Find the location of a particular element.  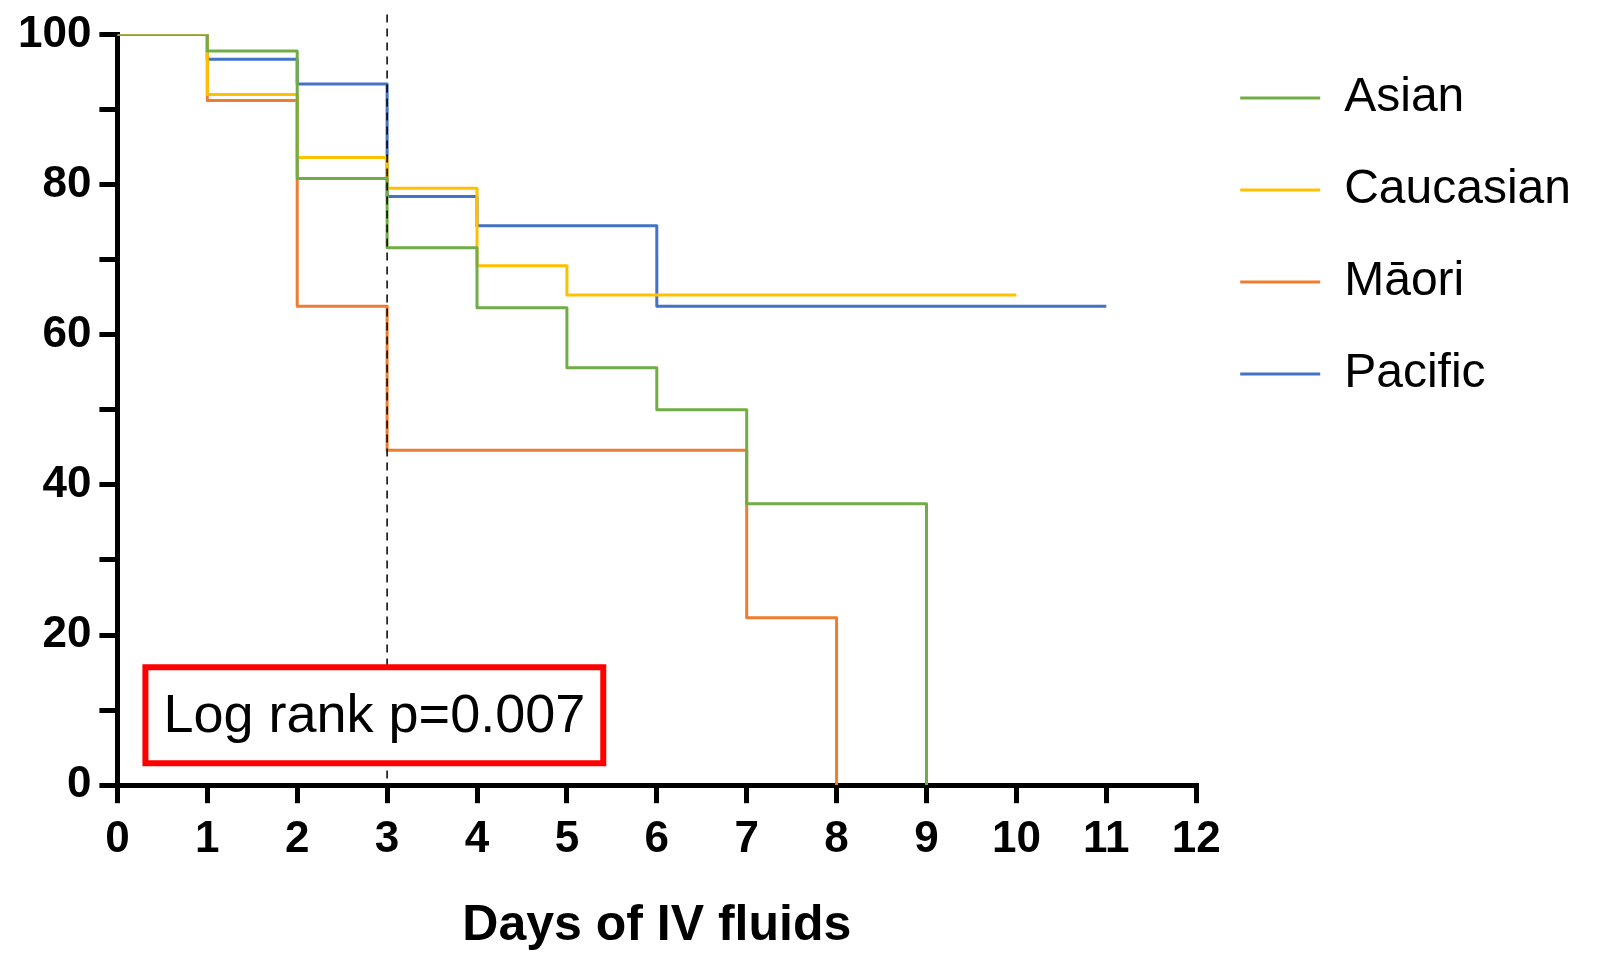

legend-label: Asian is located at coordinates (1404, 95).